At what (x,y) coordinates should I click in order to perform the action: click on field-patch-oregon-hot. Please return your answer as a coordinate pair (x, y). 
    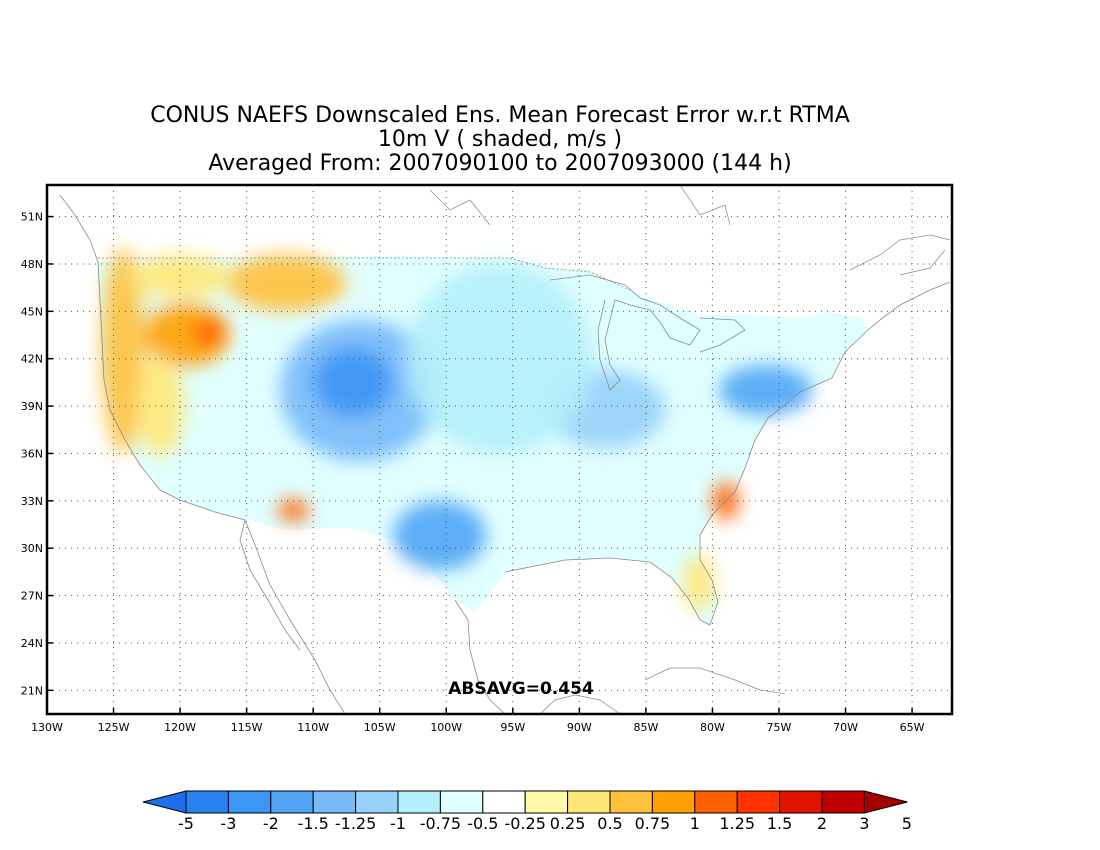
    Looking at the image, I should click on (209, 332).